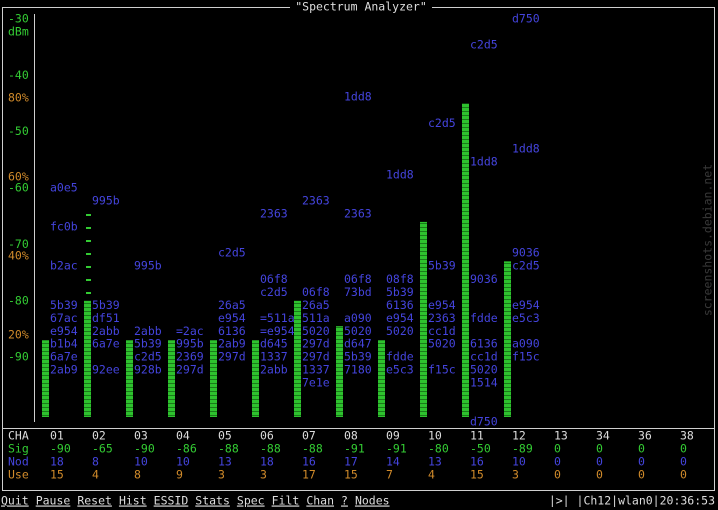 The height and width of the screenshot is (510, 718). What do you see at coordinates (57, 436) in the screenshot?
I see `channel-name: 01` at bounding box center [57, 436].